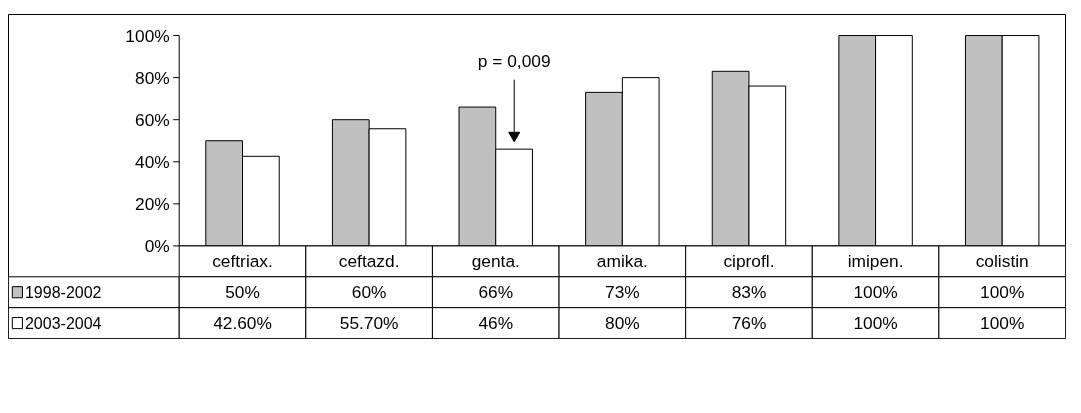  What do you see at coordinates (63, 324) in the screenshot?
I see `legend-label: 2003-2004` at bounding box center [63, 324].